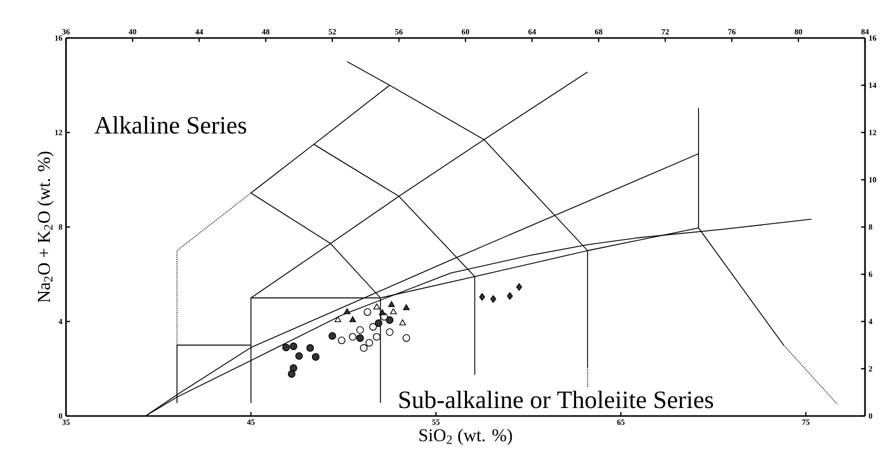 This screenshot has height=468, width=887. I want to click on y-axis-title: Na$_{2}$O + K$_{2}$O (wt. %), so click(45, 227).